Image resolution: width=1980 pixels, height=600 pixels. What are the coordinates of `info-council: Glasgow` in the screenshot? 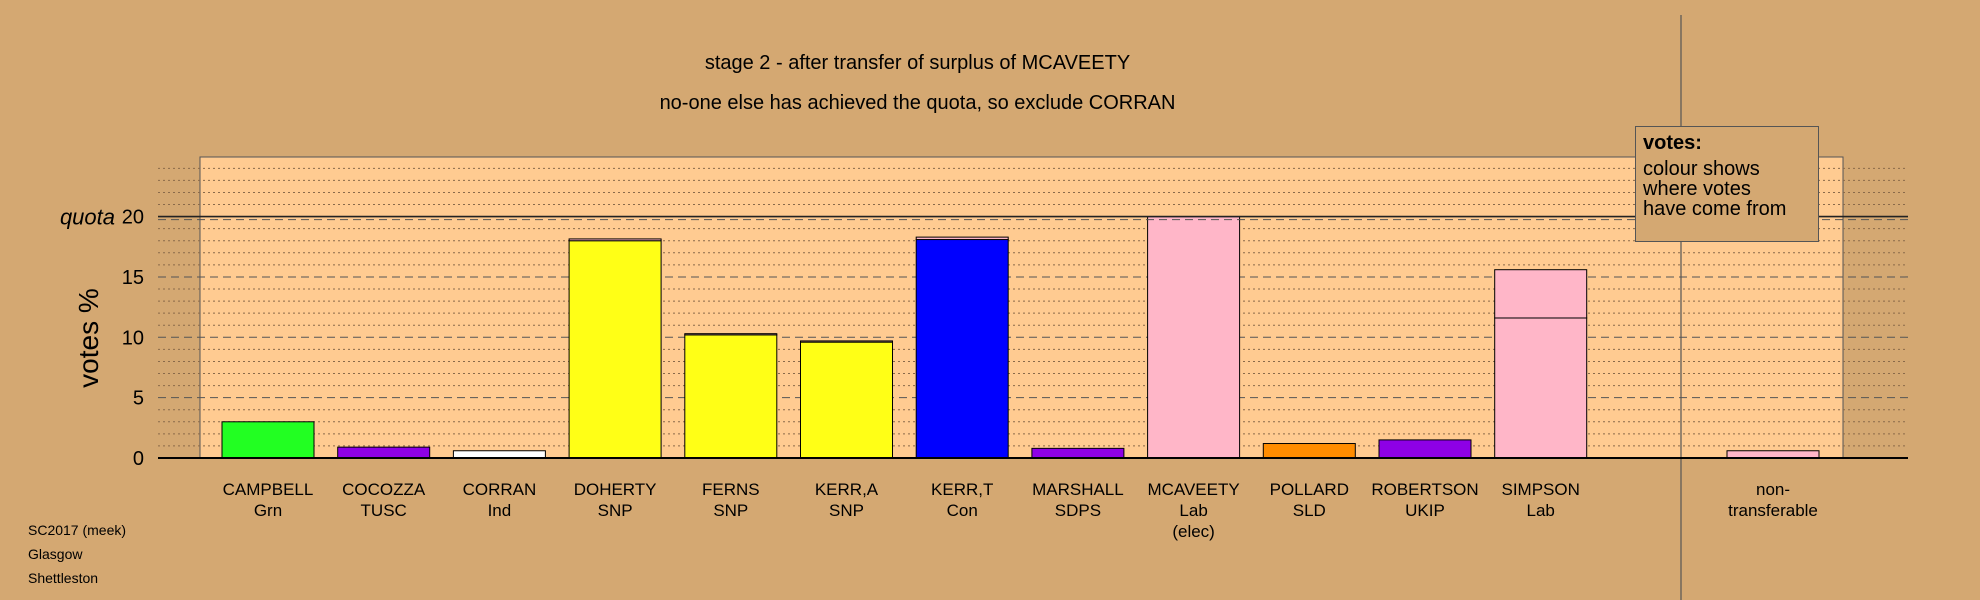 It's located at (55, 554).